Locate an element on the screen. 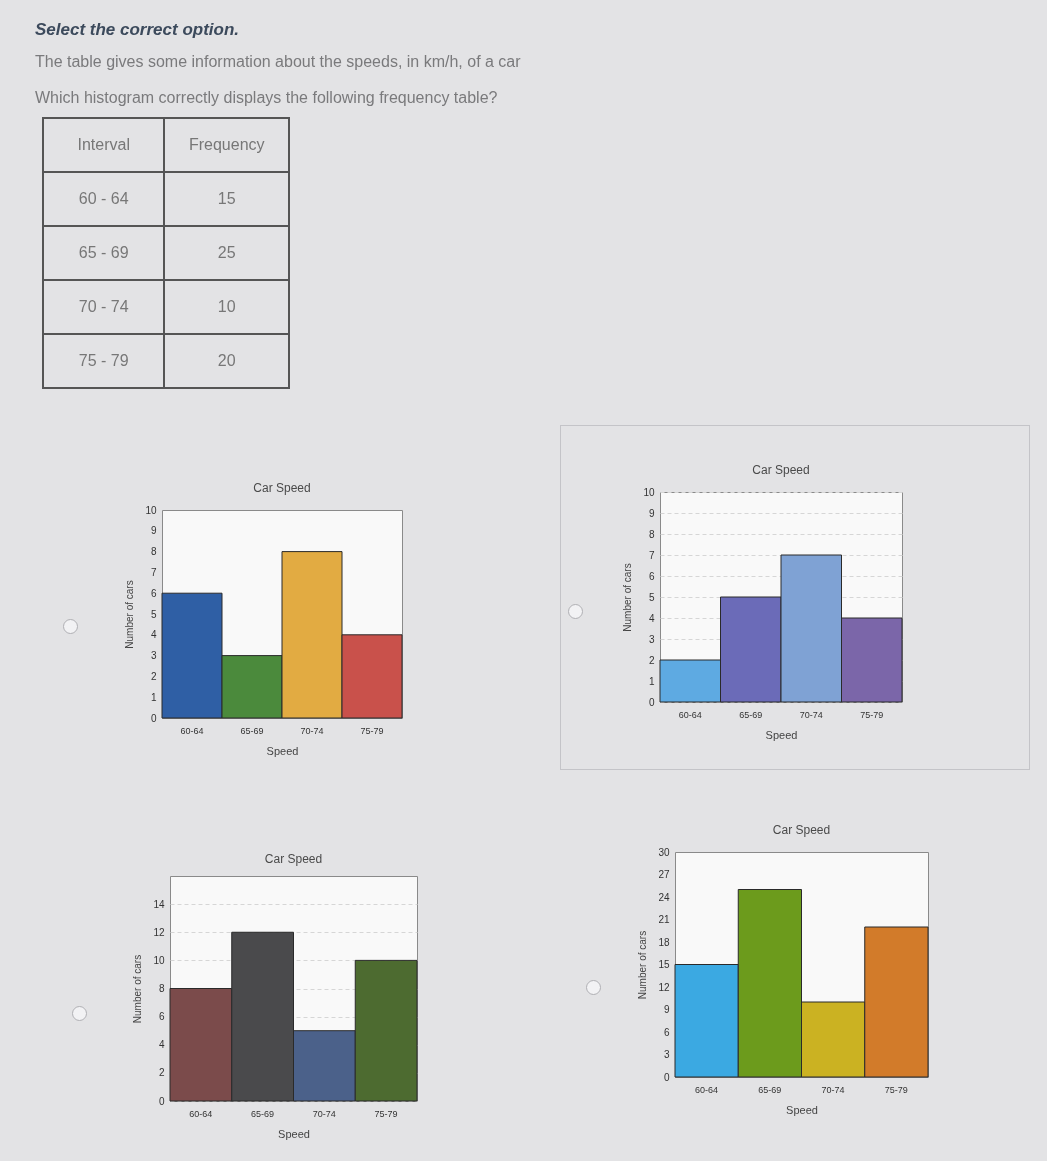 Image resolution: width=1047 pixels, height=1161 pixels. category-label: 60 - 64 is located at coordinates (104, 199).